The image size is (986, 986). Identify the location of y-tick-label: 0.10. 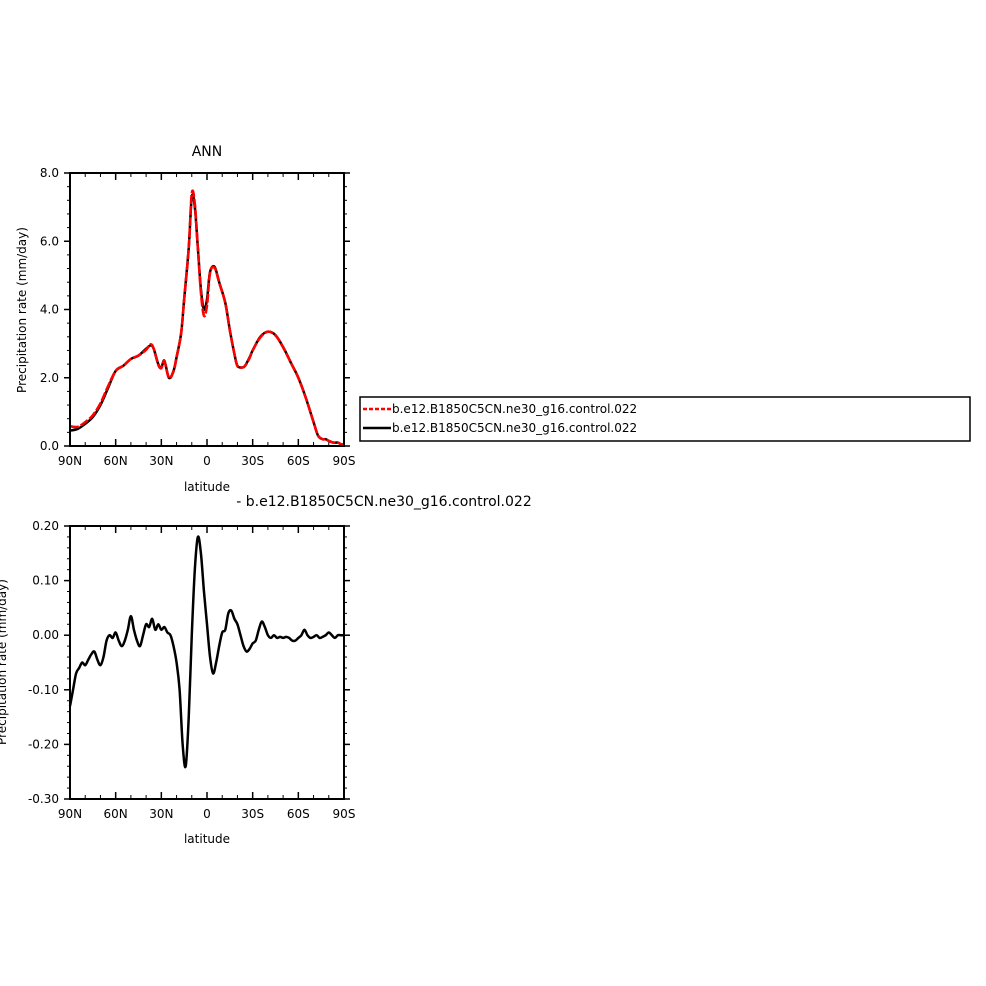
(45, 581).